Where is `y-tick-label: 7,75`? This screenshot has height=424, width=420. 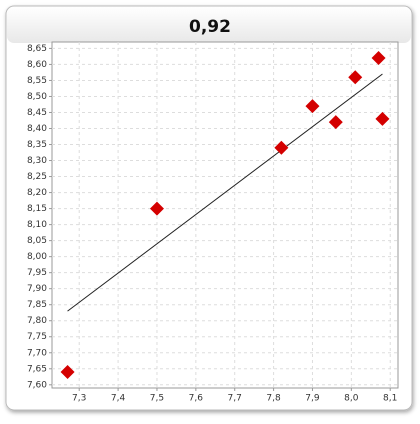 y-tick-label: 7,75 is located at coordinates (37, 337).